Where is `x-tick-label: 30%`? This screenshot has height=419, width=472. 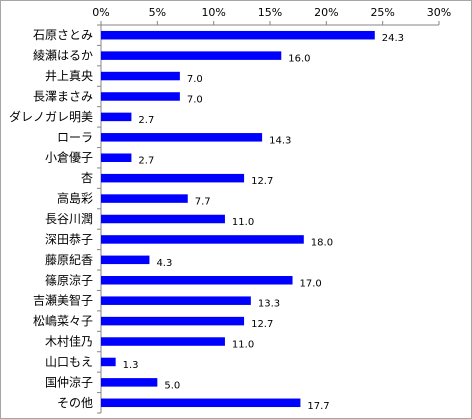 x-tick-label: 30% is located at coordinates (439, 12).